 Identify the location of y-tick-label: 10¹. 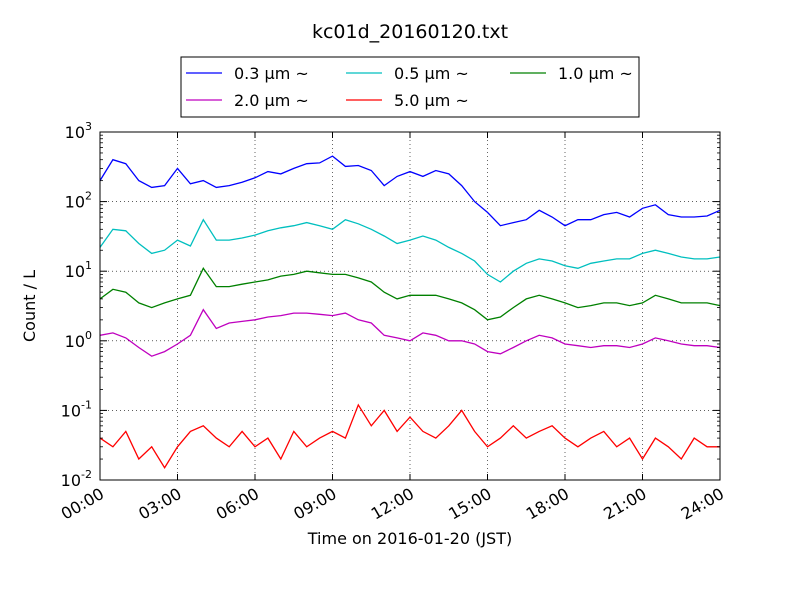
(78, 270).